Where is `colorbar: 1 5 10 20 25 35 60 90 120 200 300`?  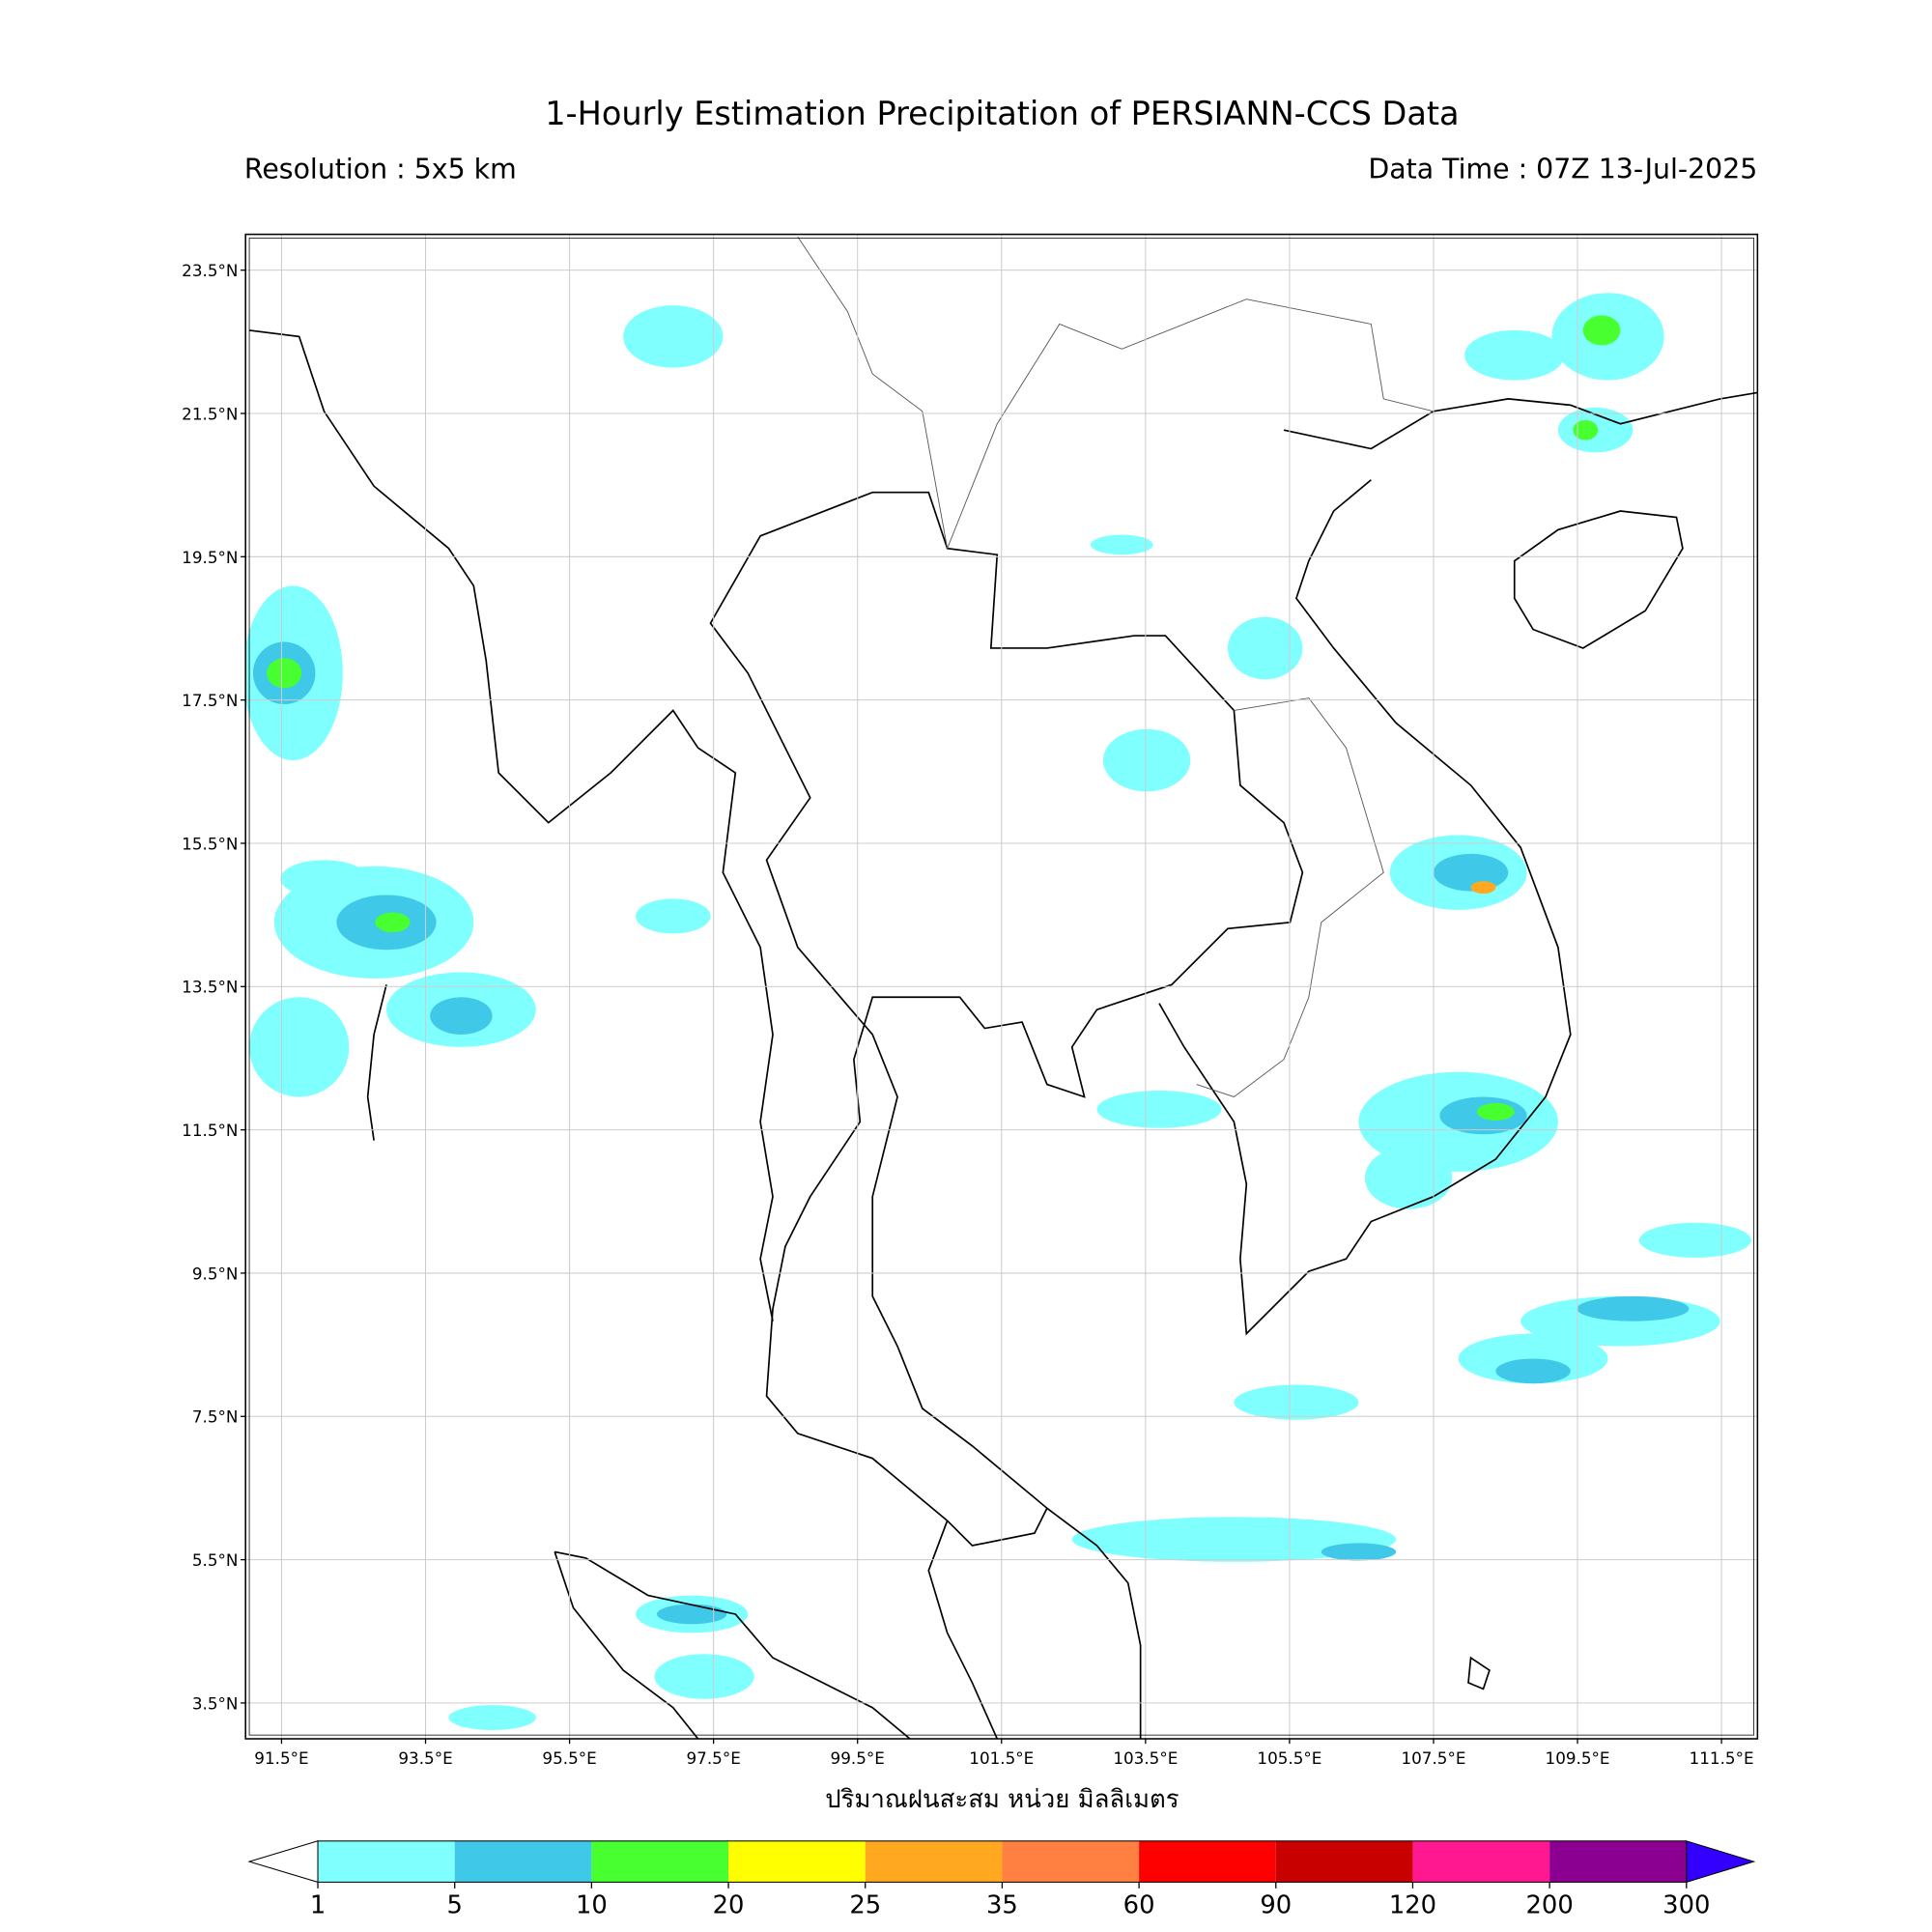
colorbar: 1 5 10 20 25 35 60 90 120 200 300 is located at coordinates (1002, 1880).